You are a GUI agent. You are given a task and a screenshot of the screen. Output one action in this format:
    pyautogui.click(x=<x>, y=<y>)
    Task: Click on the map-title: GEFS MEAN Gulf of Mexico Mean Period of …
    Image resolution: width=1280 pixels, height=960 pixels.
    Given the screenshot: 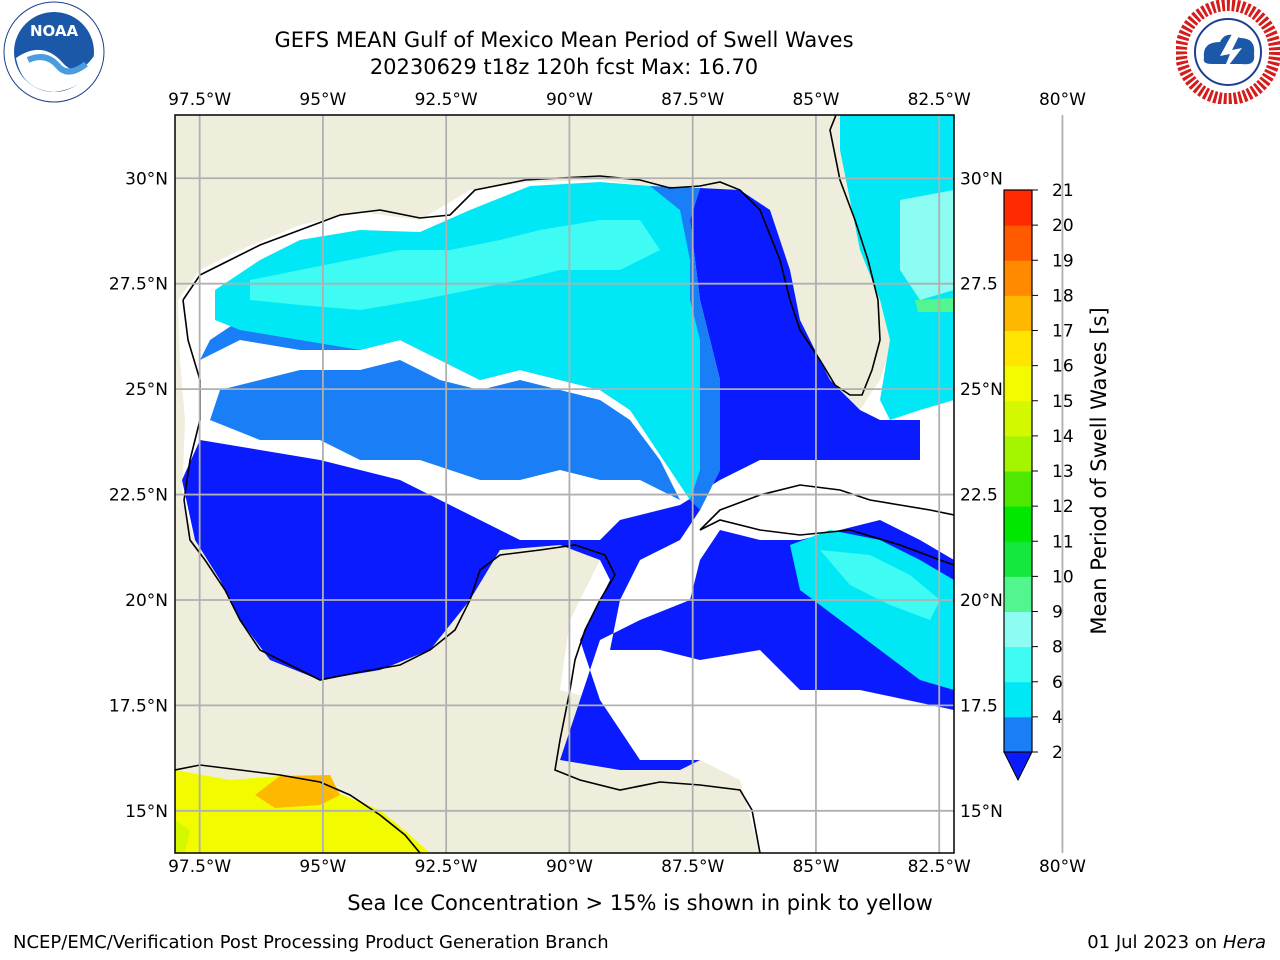 What is the action you would take?
    pyautogui.click(x=564, y=40)
    